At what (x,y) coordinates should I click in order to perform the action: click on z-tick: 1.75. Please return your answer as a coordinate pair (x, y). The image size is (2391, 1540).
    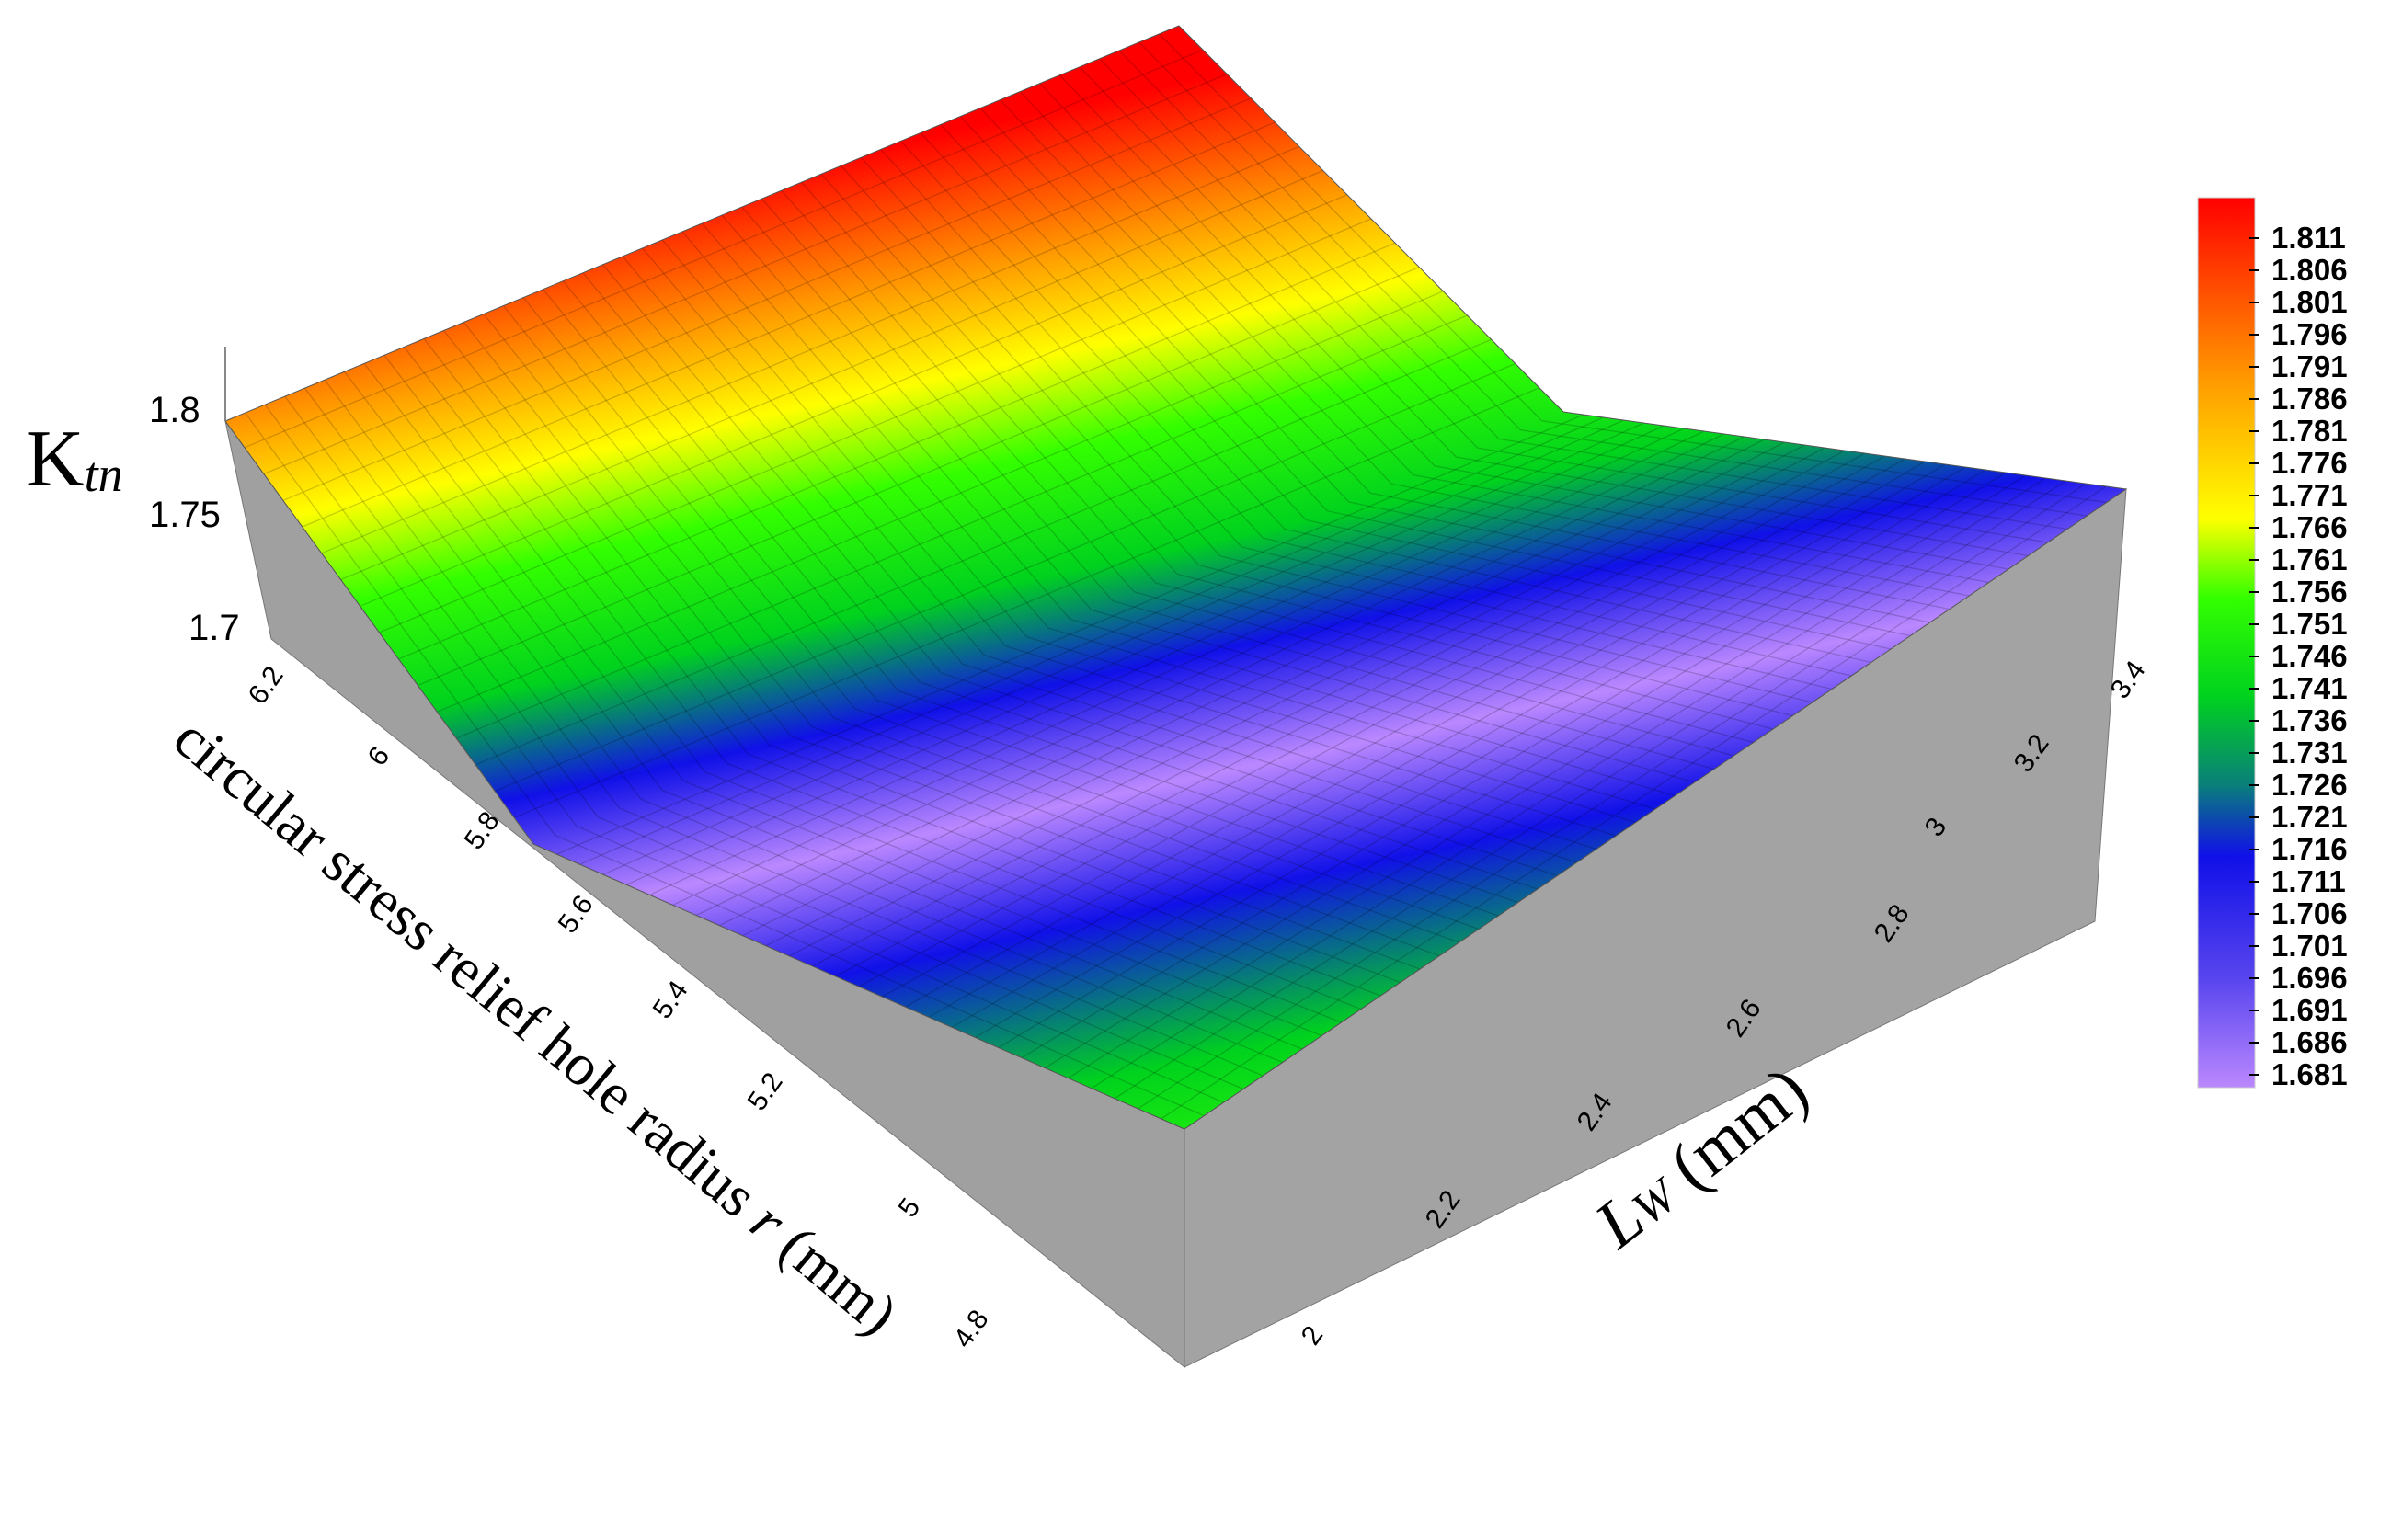
    Looking at the image, I should click on (185, 515).